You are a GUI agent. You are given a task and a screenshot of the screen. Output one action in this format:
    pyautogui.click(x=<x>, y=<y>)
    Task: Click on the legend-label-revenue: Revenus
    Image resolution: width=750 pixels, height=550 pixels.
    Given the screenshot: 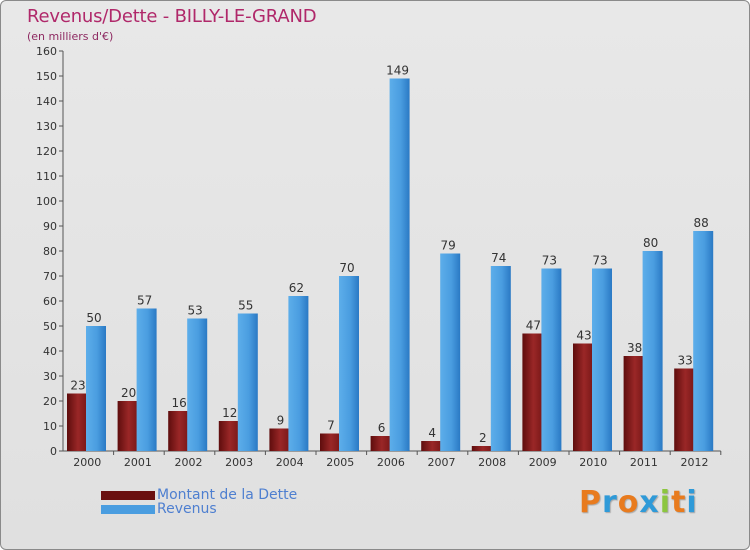 What is the action you would take?
    pyautogui.click(x=187, y=509)
    